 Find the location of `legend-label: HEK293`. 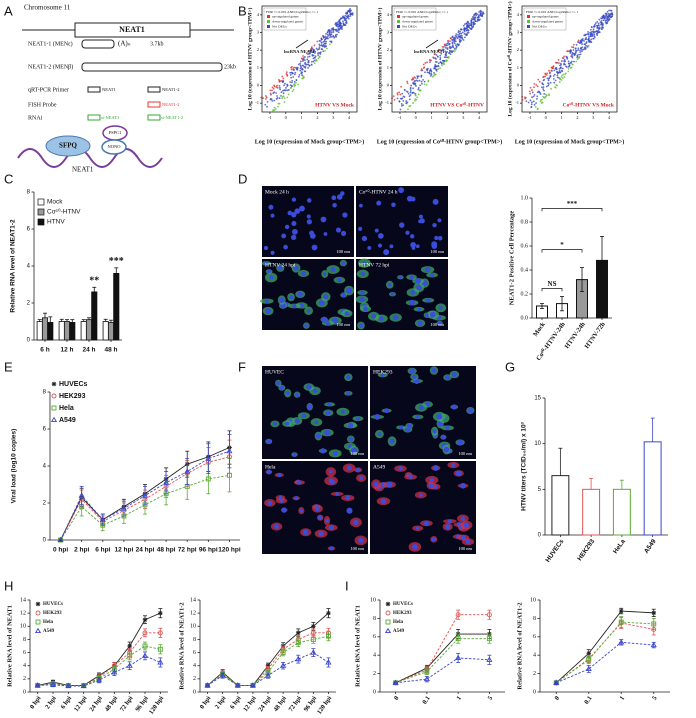

legend-label: HEK293 is located at coordinates (402, 613).